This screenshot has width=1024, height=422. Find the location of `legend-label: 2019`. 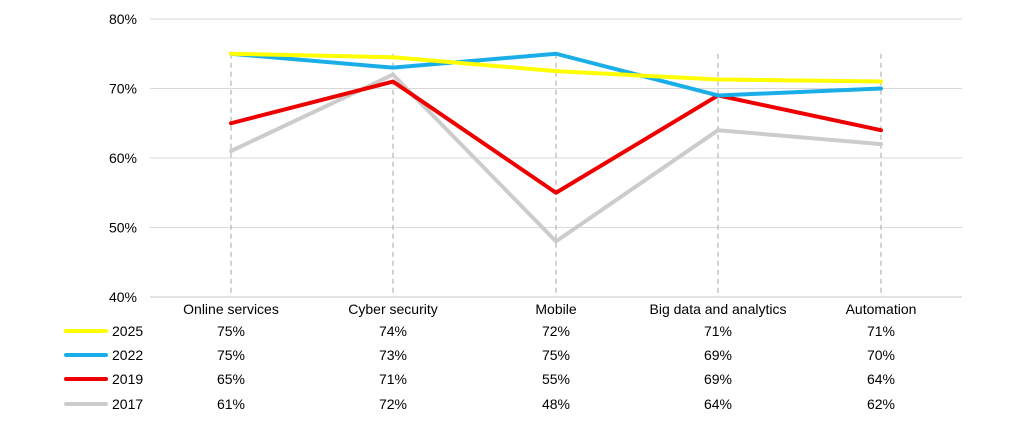

legend-label: 2019 is located at coordinates (127, 379).